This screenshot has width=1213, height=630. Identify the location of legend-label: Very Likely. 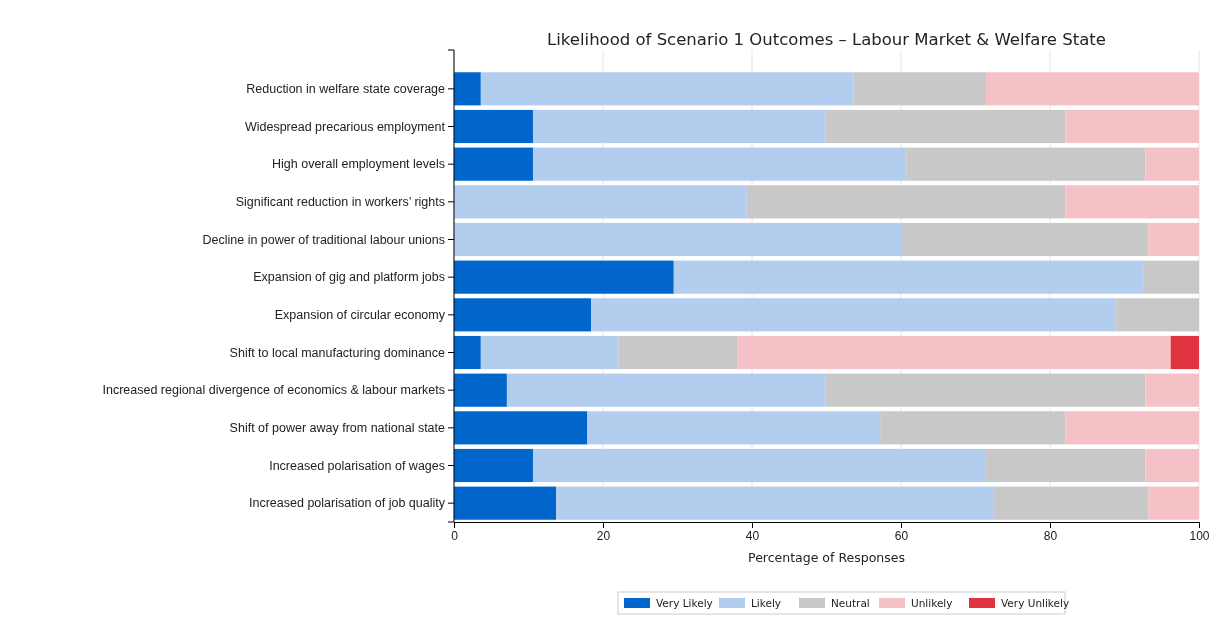
(684, 603).